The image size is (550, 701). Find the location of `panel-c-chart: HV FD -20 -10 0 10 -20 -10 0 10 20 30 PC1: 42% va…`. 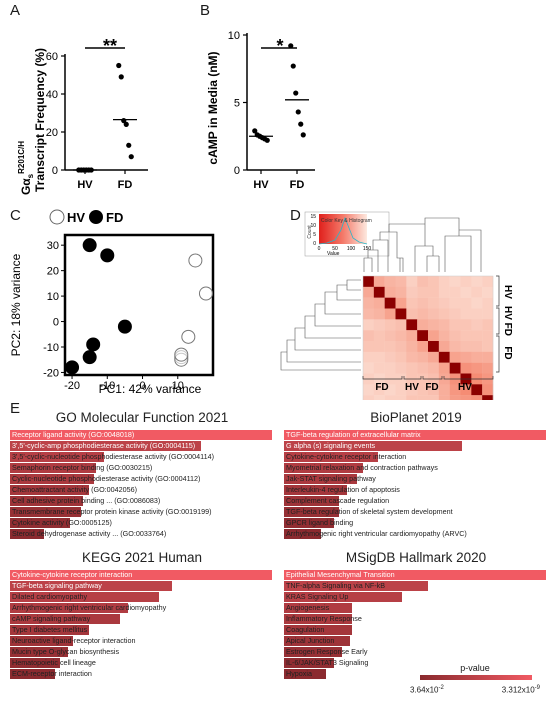

panel-c-chart: HV FD -20 -10 0 10 -20 -10 0 10 20 30 PC1: 42% va… is located at coordinates (112, 302).